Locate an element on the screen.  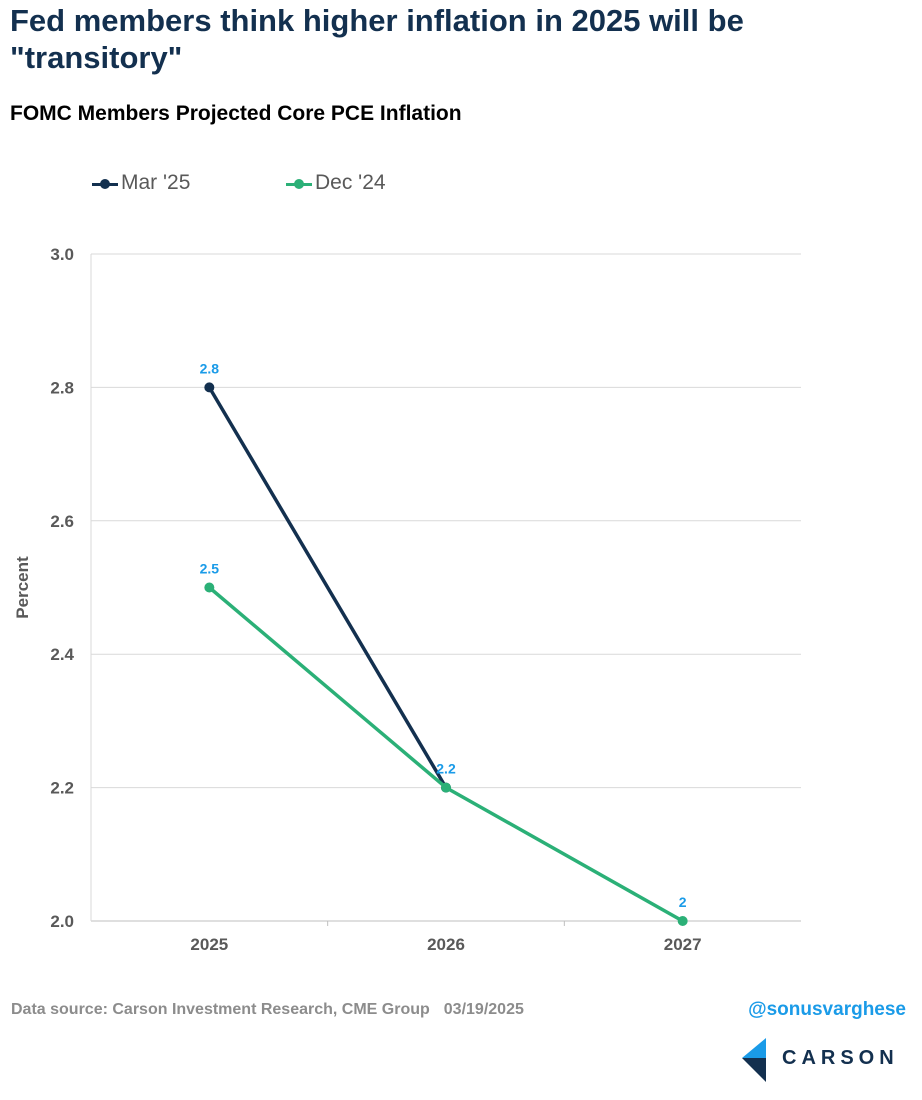
legend-label-dec-24: Dec '24 is located at coordinates (350, 182).